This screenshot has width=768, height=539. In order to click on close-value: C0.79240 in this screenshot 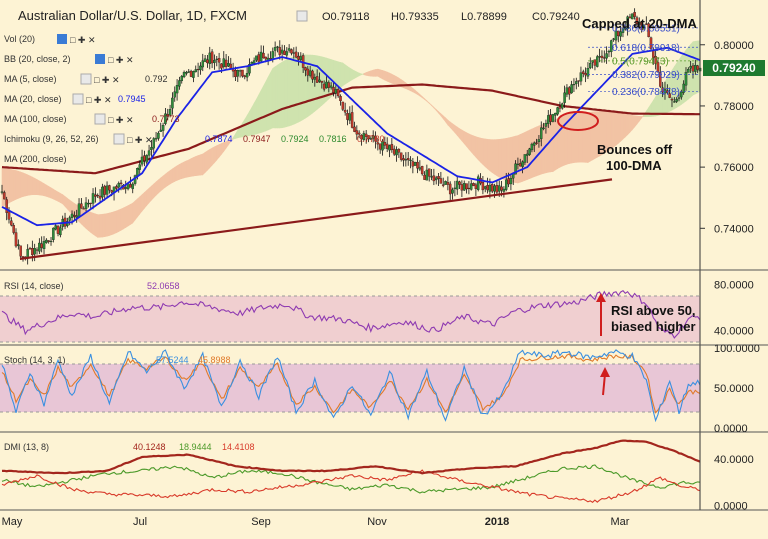, I will do `click(556, 17)`.